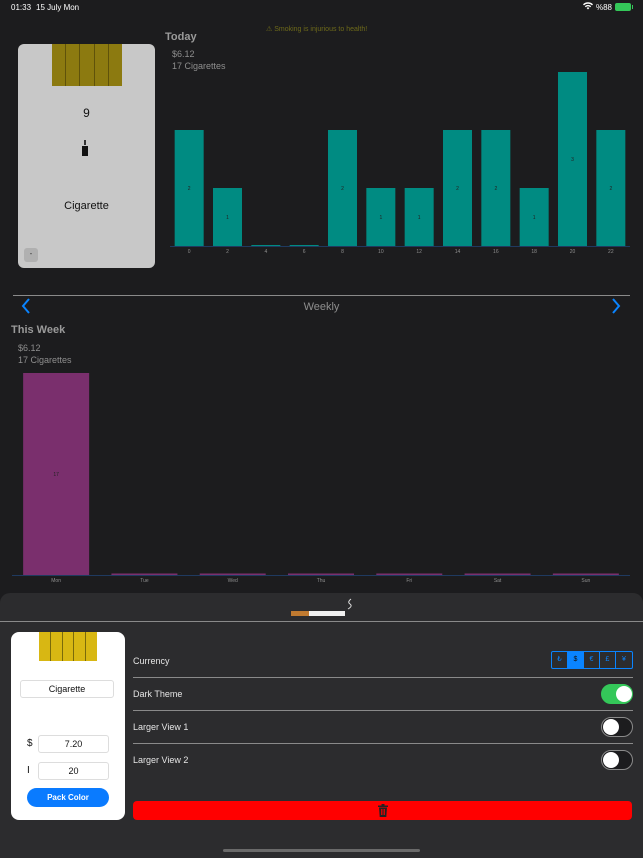 The width and height of the screenshot is (643, 858). What do you see at coordinates (161, 727) in the screenshot?
I see `larger-view-1-label: Larger View 1` at bounding box center [161, 727].